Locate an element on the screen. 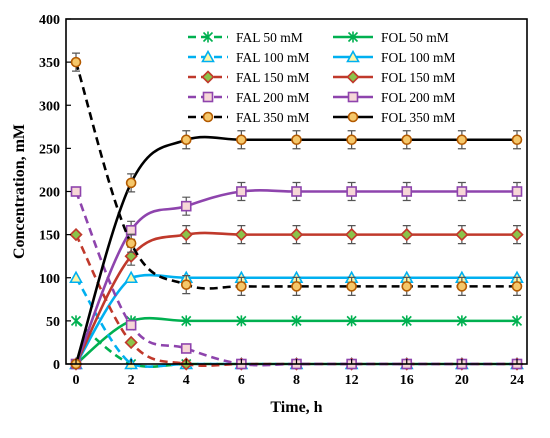 The image size is (550, 438). x-tick-label: 4 is located at coordinates (186, 380).